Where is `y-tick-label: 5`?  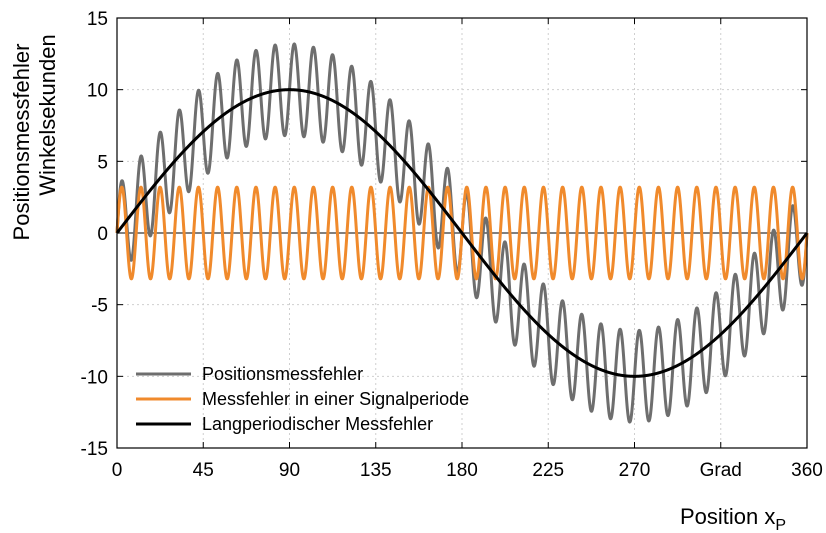 y-tick-label: 5 is located at coordinates (102, 162).